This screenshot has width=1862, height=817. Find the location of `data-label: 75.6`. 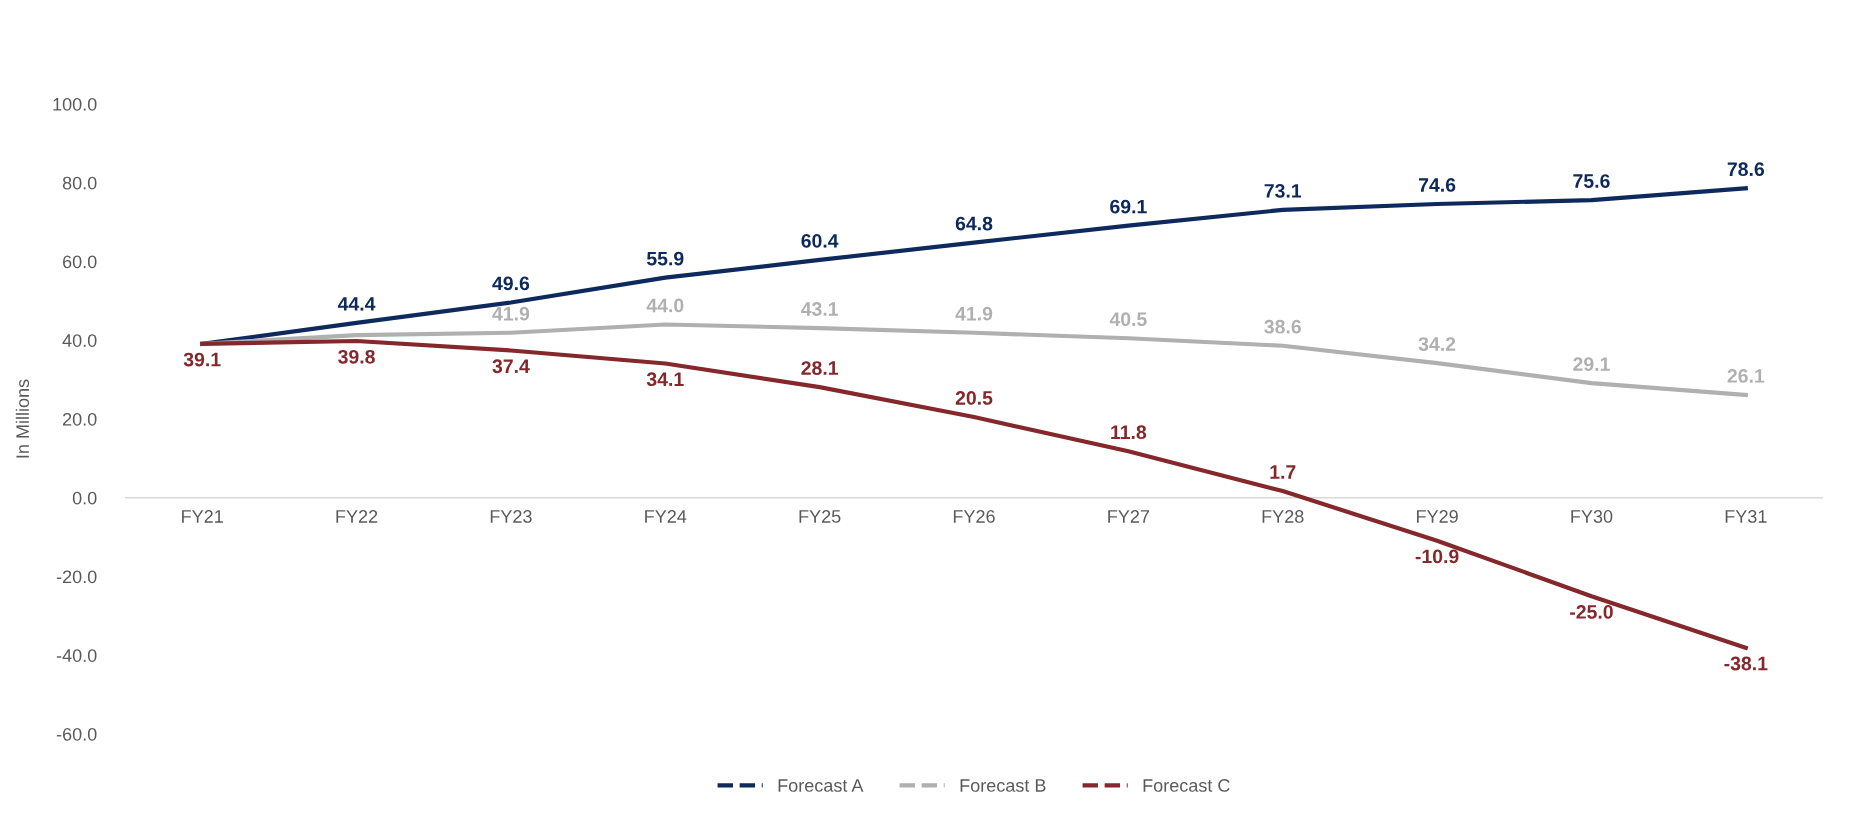

data-label: 75.6 is located at coordinates (1591, 181).